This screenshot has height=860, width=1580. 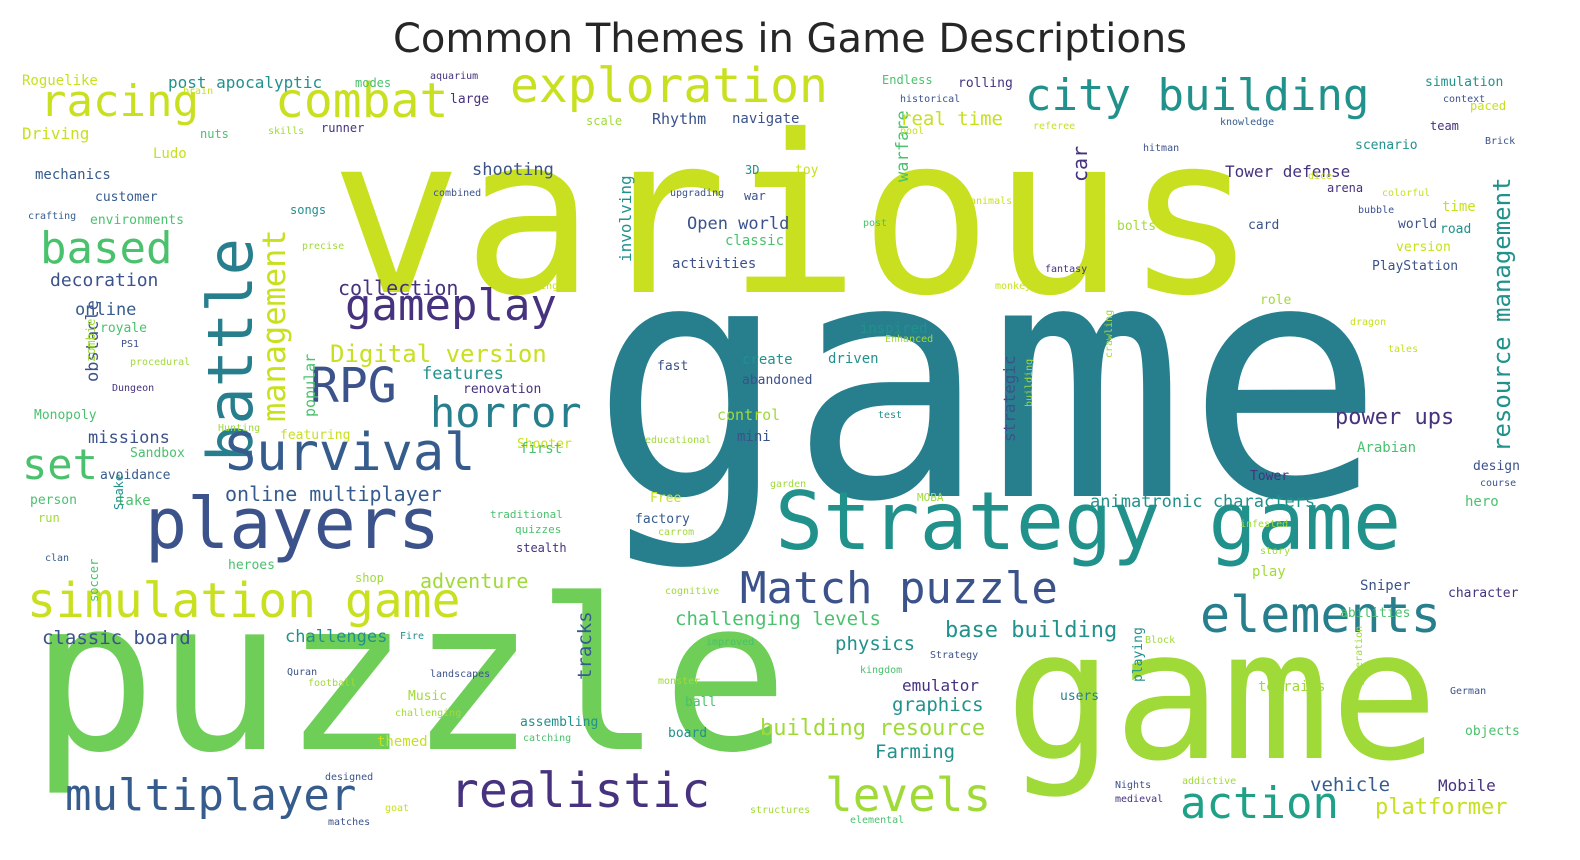 I want to click on cloud-word: elemental, so click(x=877, y=820).